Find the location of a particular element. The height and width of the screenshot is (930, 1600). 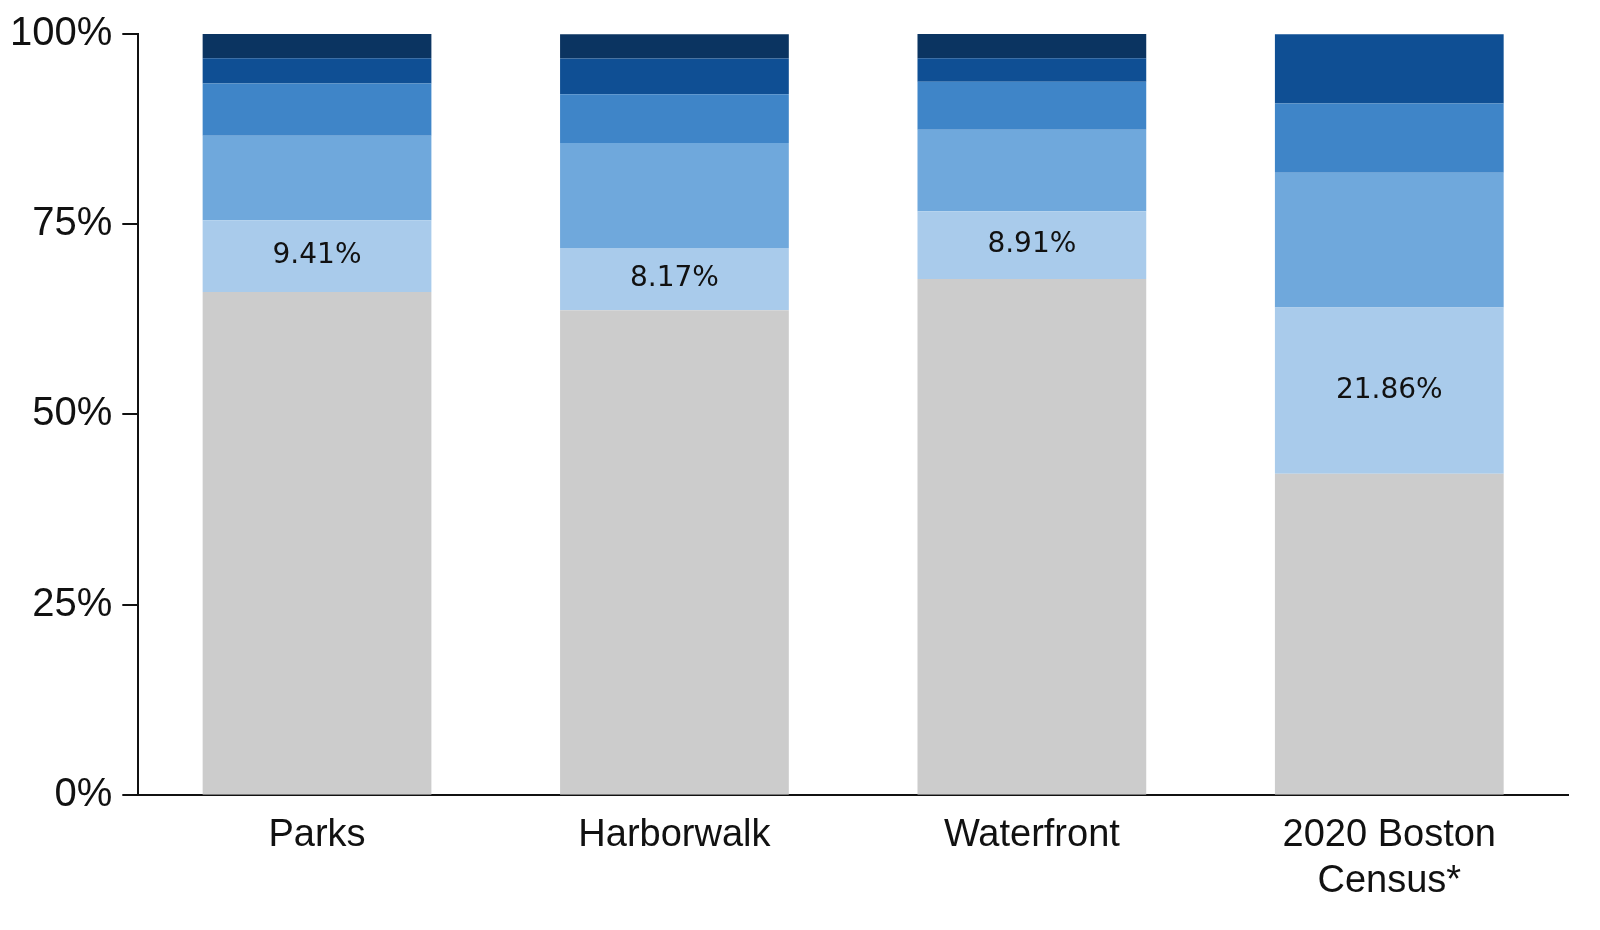

data-label: 8.17% is located at coordinates (674, 277).